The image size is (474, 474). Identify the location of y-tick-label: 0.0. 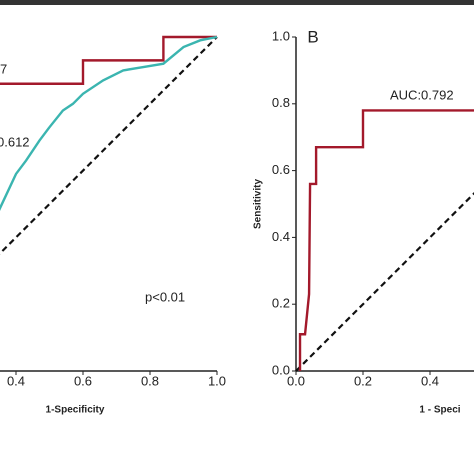
(281, 369).